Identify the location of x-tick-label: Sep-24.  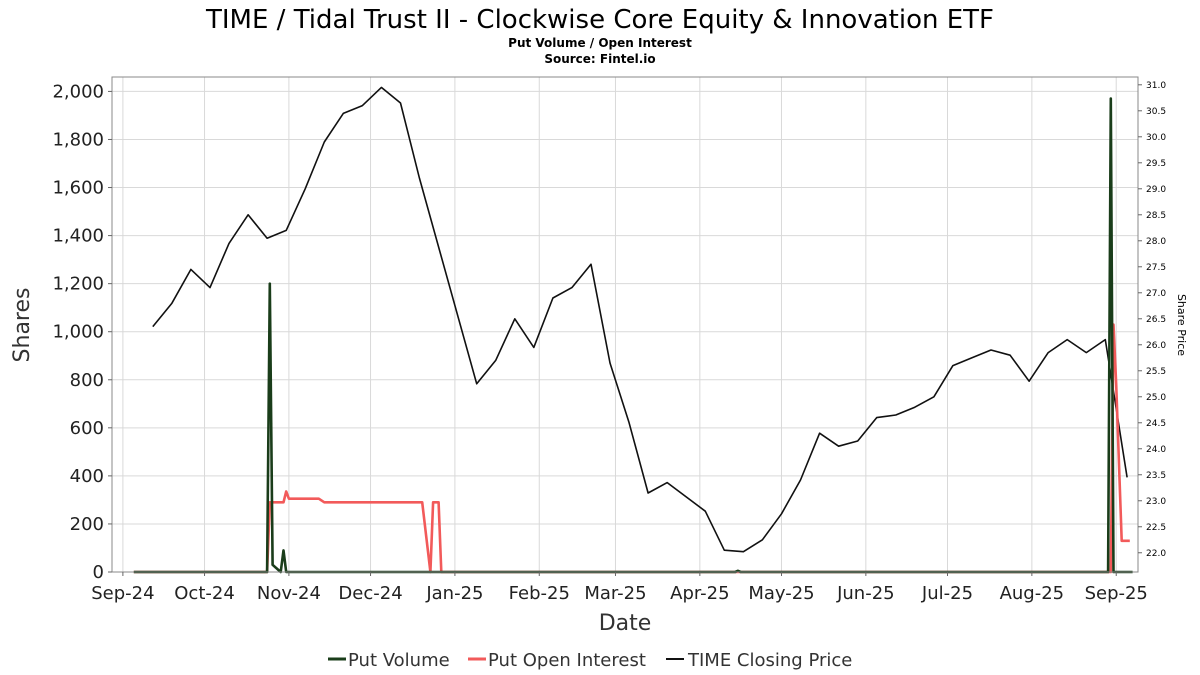
(122, 593).